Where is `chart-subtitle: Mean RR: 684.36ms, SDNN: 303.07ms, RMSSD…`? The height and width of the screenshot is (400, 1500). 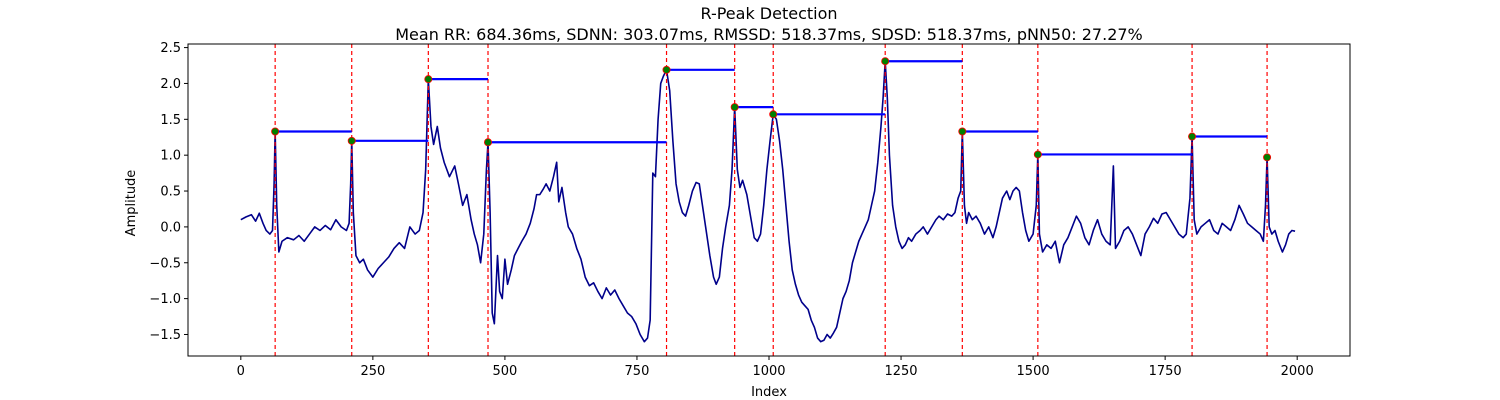
chart-subtitle: Mean RR: 684.36ms, SDNN: 303.07ms, RMSSD… is located at coordinates (769, 34).